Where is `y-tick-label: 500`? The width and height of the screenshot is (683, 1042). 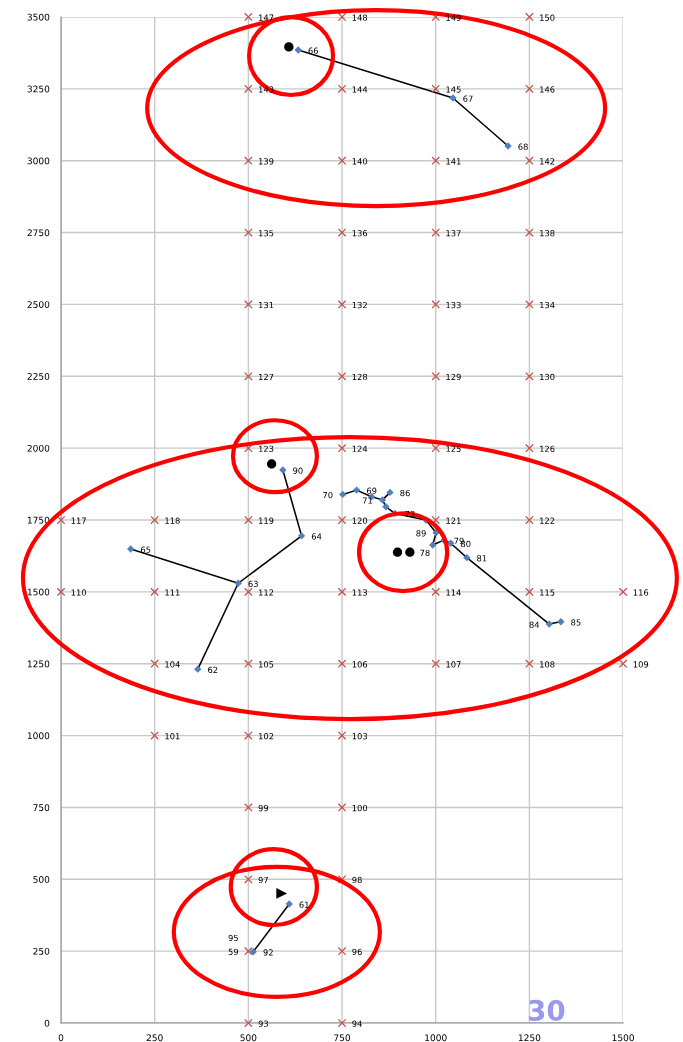 y-tick-label: 500 is located at coordinates (41, 879).